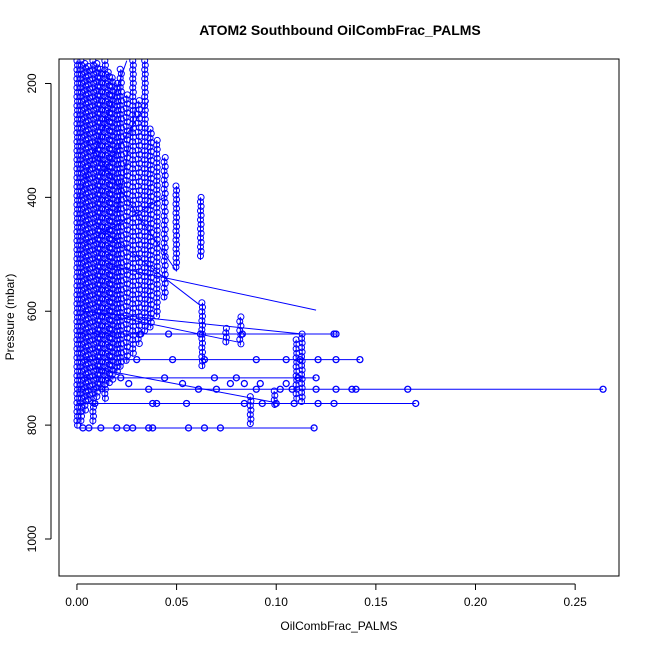 The image size is (650, 650). Describe the element at coordinates (32, 538) in the screenshot. I see `y-tick-label: 1000` at that location.